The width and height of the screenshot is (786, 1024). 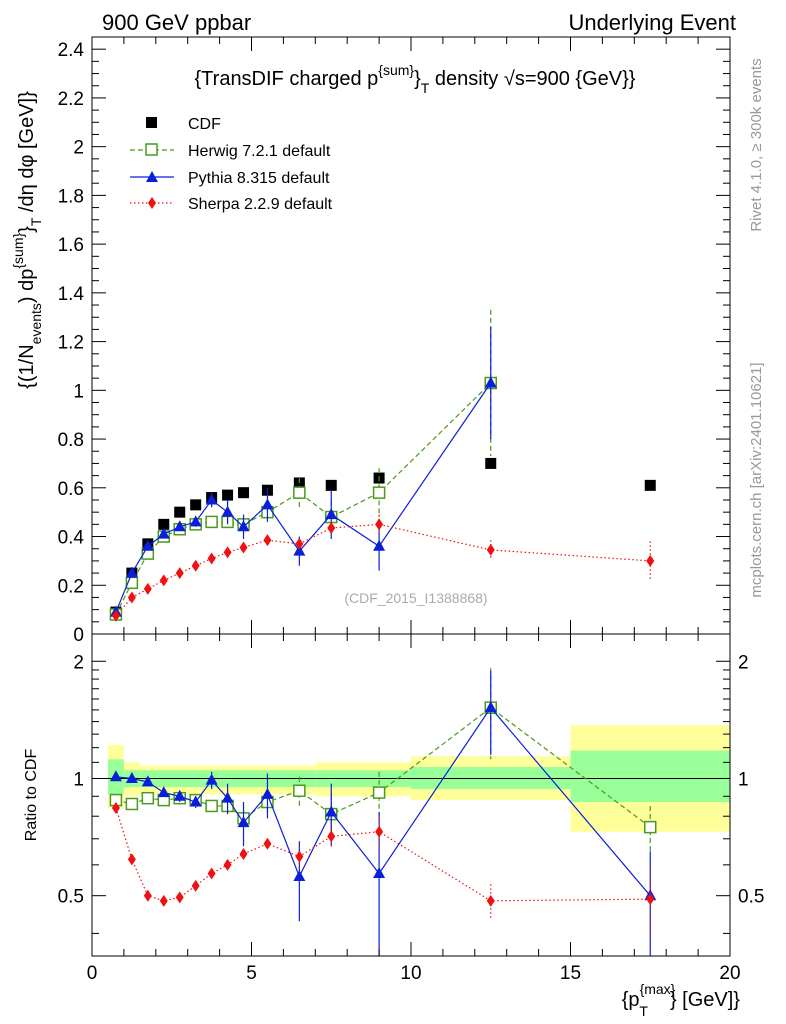 What do you see at coordinates (71, 440) in the screenshot?
I see `main-y-tick-label: 0.8` at bounding box center [71, 440].